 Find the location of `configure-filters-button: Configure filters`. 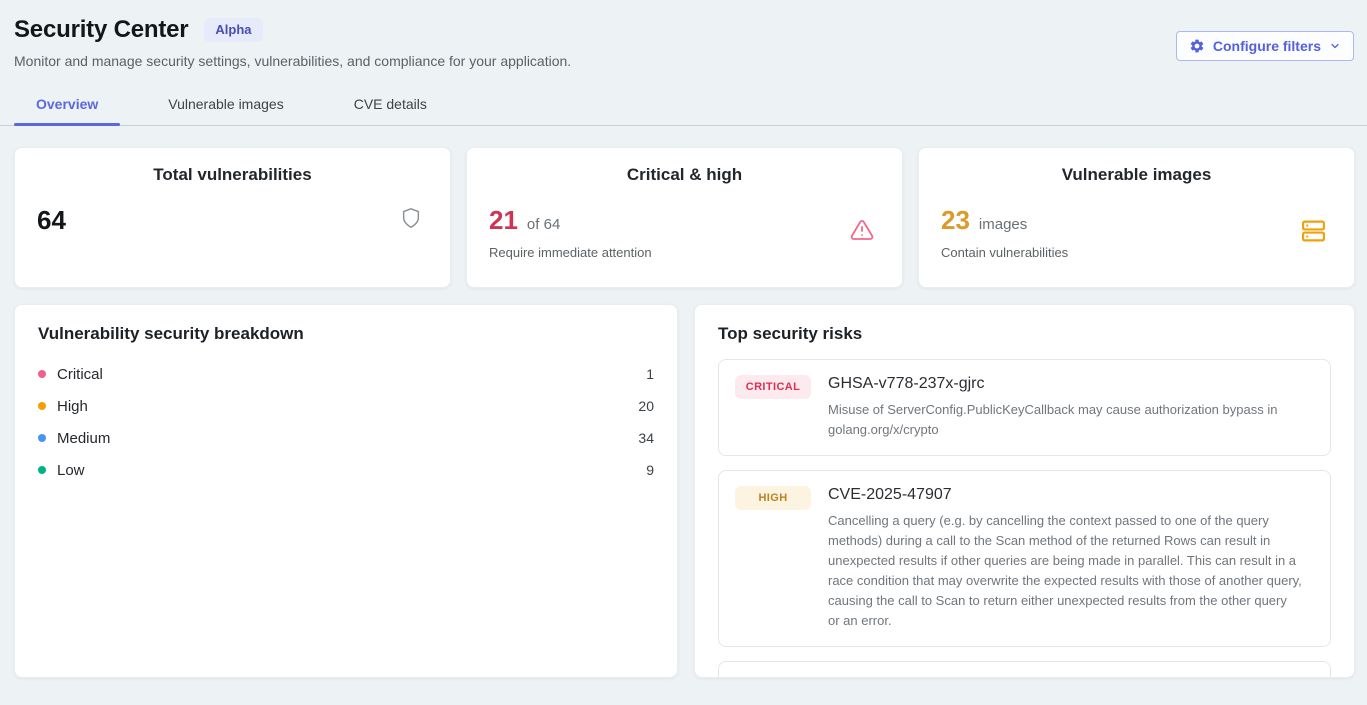

configure-filters-button: Configure filters is located at coordinates (1264, 46).